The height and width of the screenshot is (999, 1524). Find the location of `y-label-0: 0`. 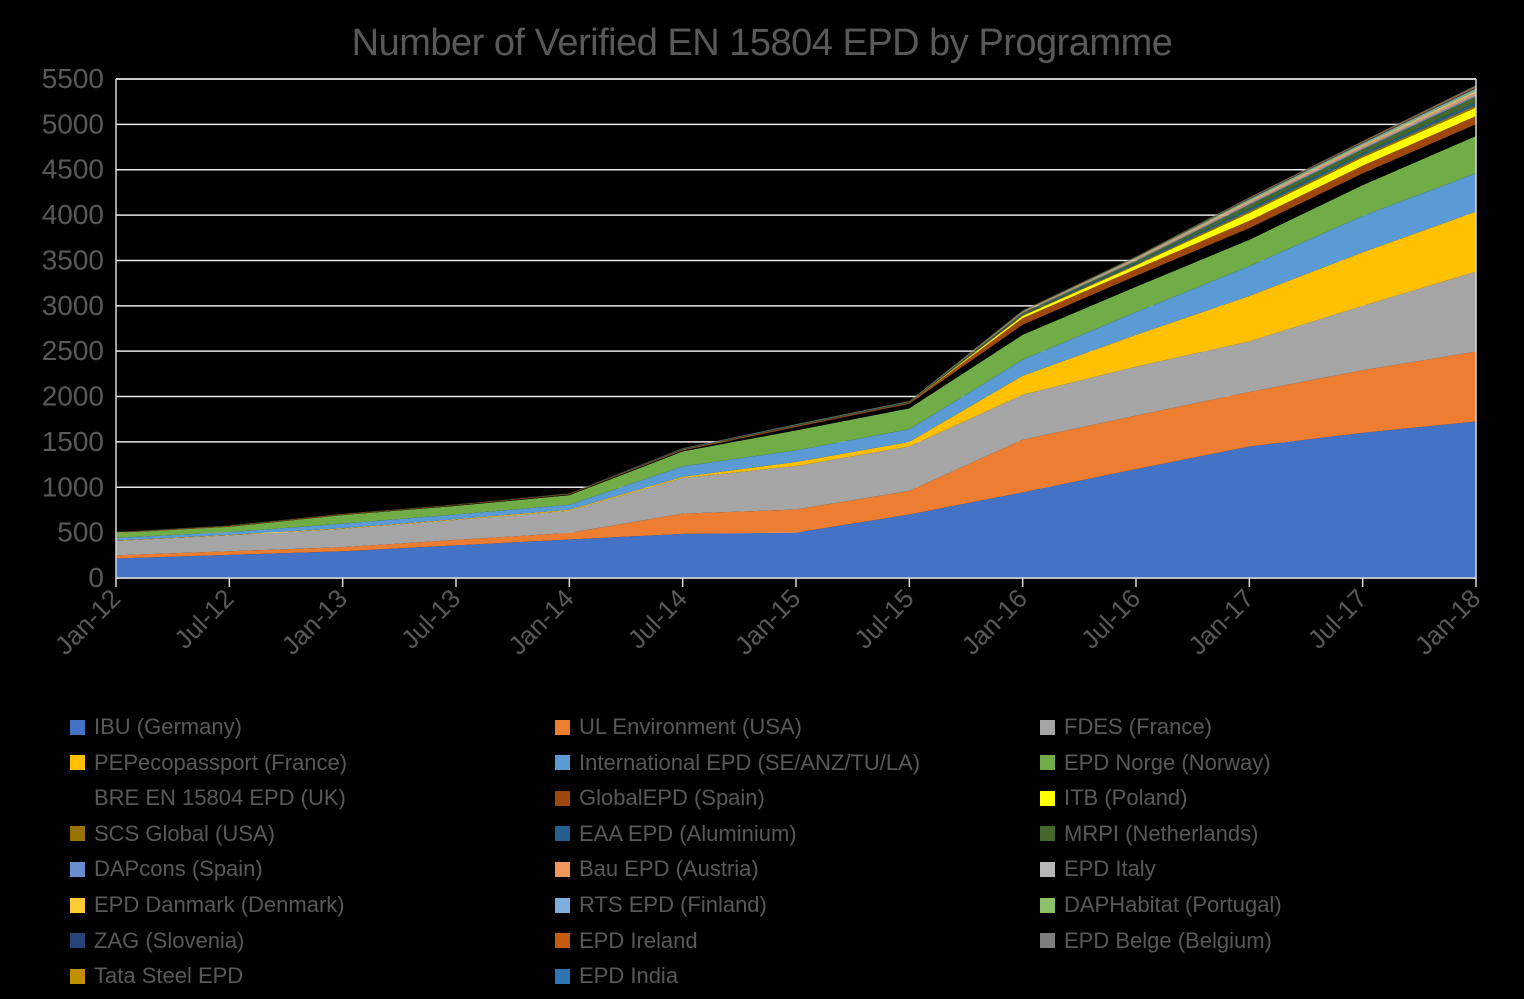

y-label-0: 0 is located at coordinates (96, 577).